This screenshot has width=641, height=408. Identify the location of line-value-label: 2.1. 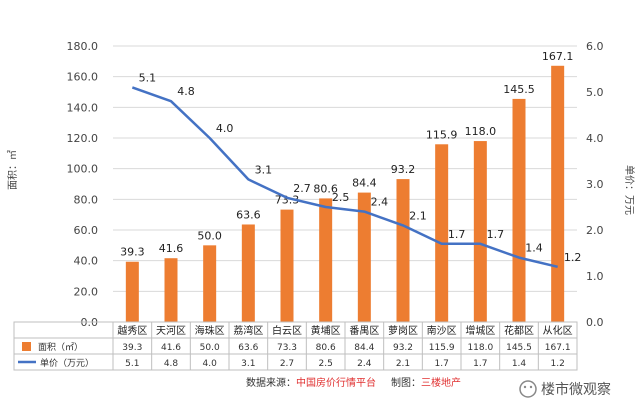
(418, 215).